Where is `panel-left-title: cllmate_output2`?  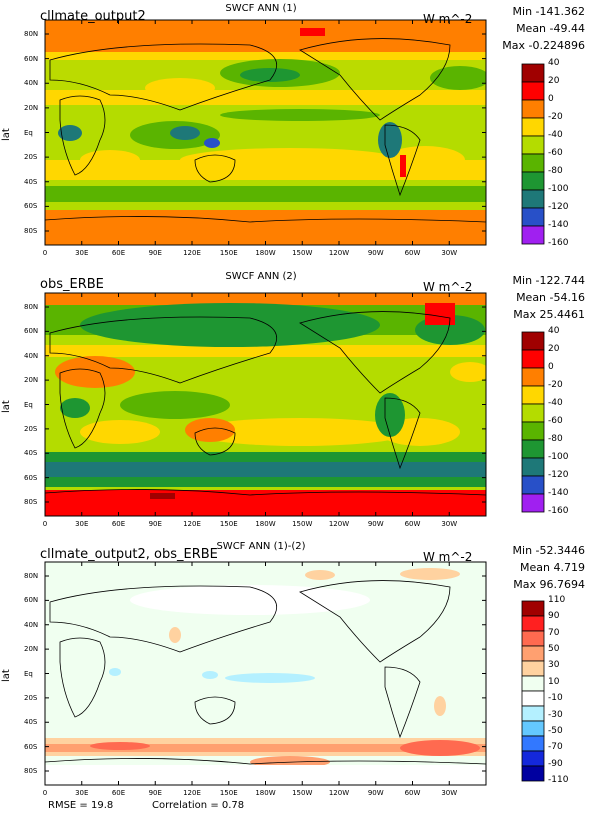 panel-left-title: cllmate_output2 is located at coordinates (93, 16).